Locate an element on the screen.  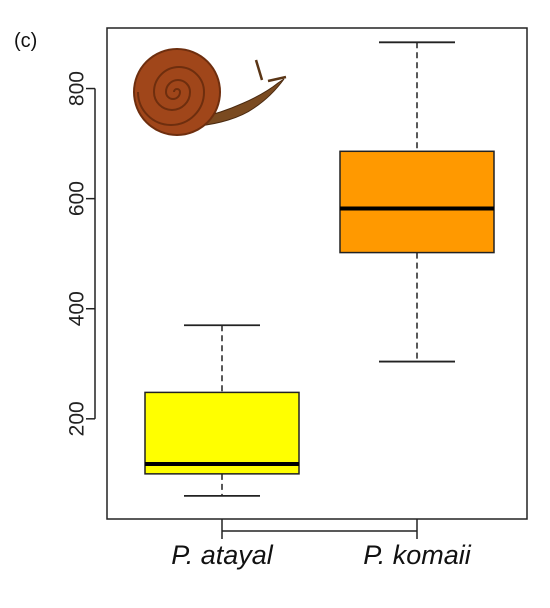
panel-label: (c) is located at coordinates (25, 41).